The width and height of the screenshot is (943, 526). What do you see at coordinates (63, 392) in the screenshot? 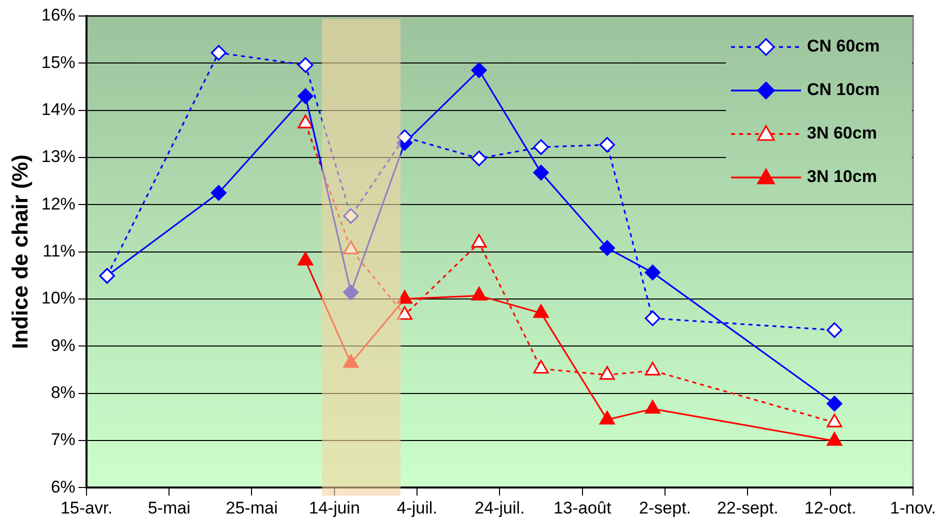
I see `y-tick-label: 8%` at bounding box center [63, 392].